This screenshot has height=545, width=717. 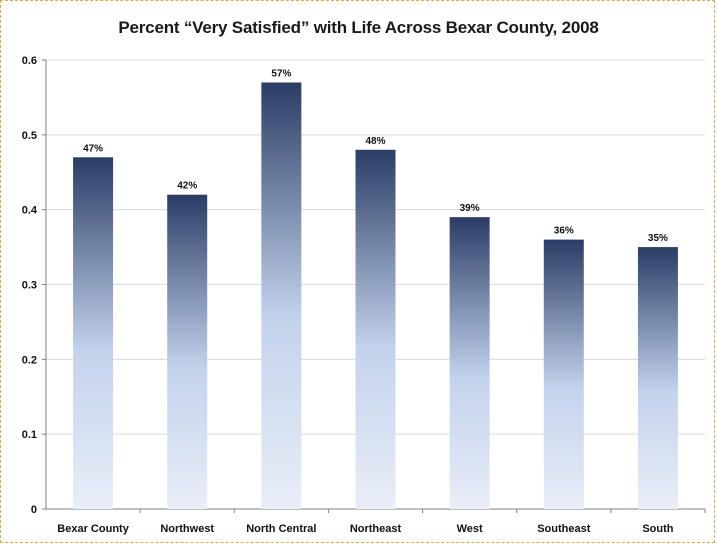 I want to click on bar-value-label: 35%, so click(x=658, y=238).